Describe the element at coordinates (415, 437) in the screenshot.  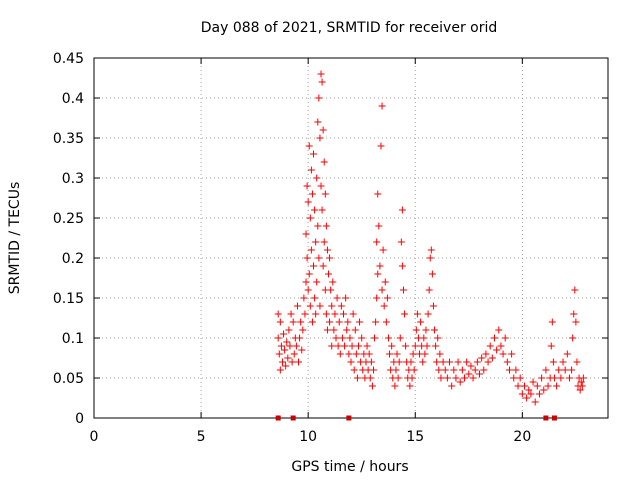
I see `x-tick-label: 15` at that location.